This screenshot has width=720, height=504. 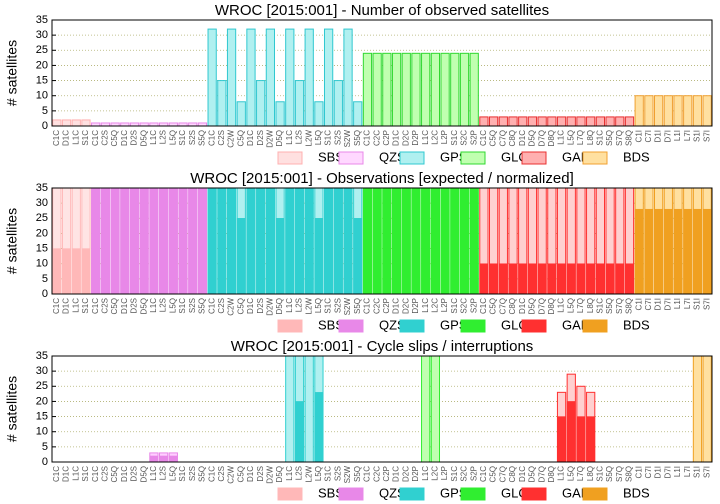 What do you see at coordinates (638, 136) in the screenshot?
I see `x-tick-label: C1I` at bounding box center [638, 136].